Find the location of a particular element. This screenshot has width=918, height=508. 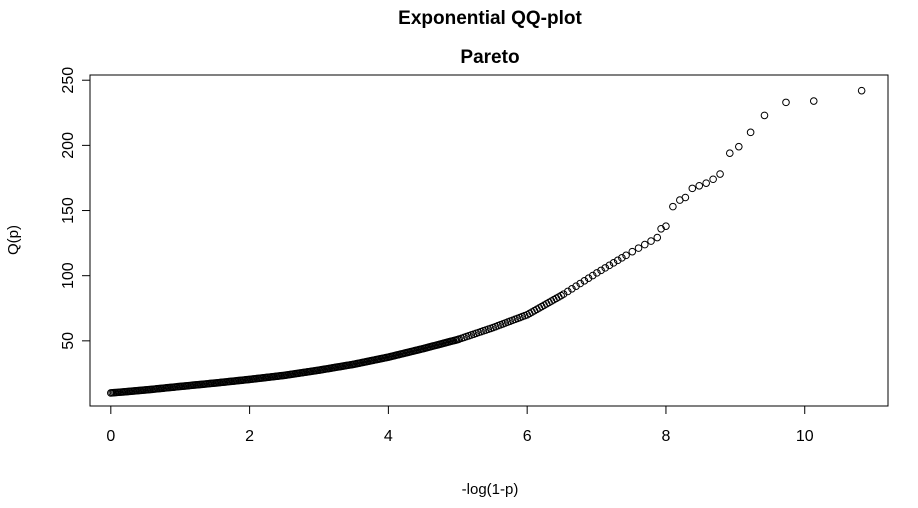

y-axis-label: Q(p) is located at coordinates (13, 240).